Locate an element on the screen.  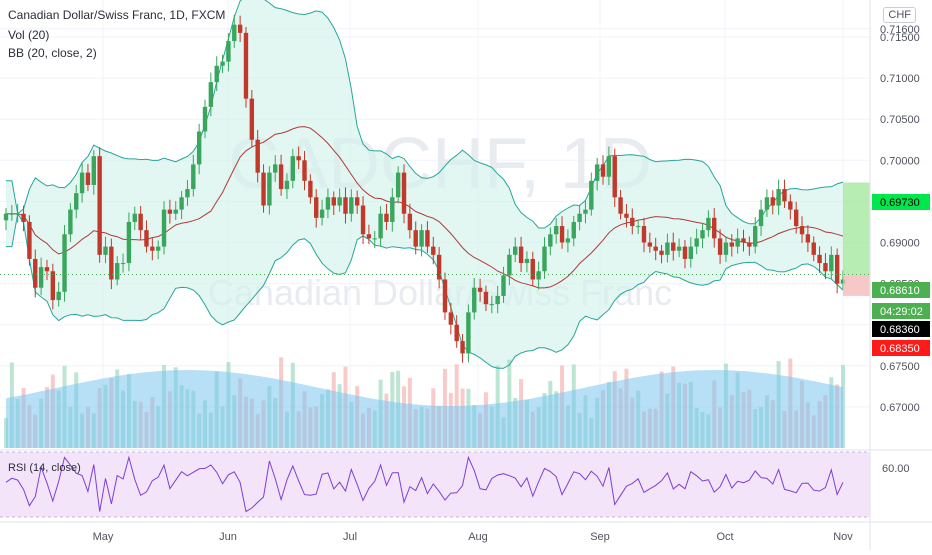
price-tag-value: 0.69730 is located at coordinates (900, 203).